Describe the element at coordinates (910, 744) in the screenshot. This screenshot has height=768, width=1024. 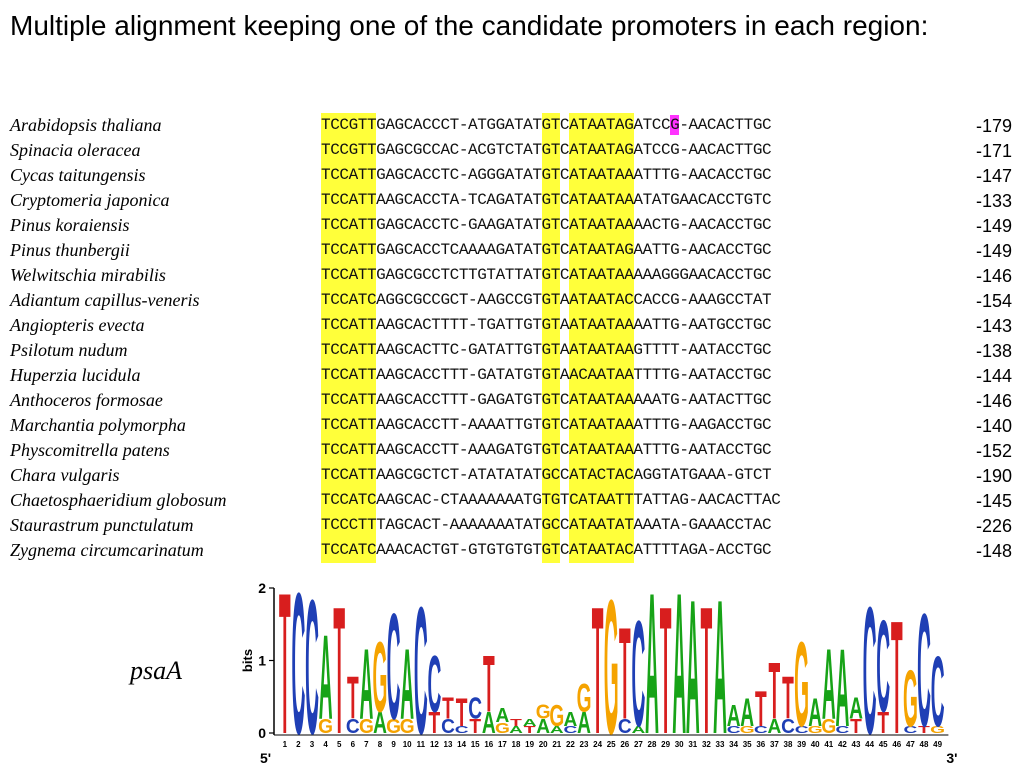
I see `position-label: 47` at that location.